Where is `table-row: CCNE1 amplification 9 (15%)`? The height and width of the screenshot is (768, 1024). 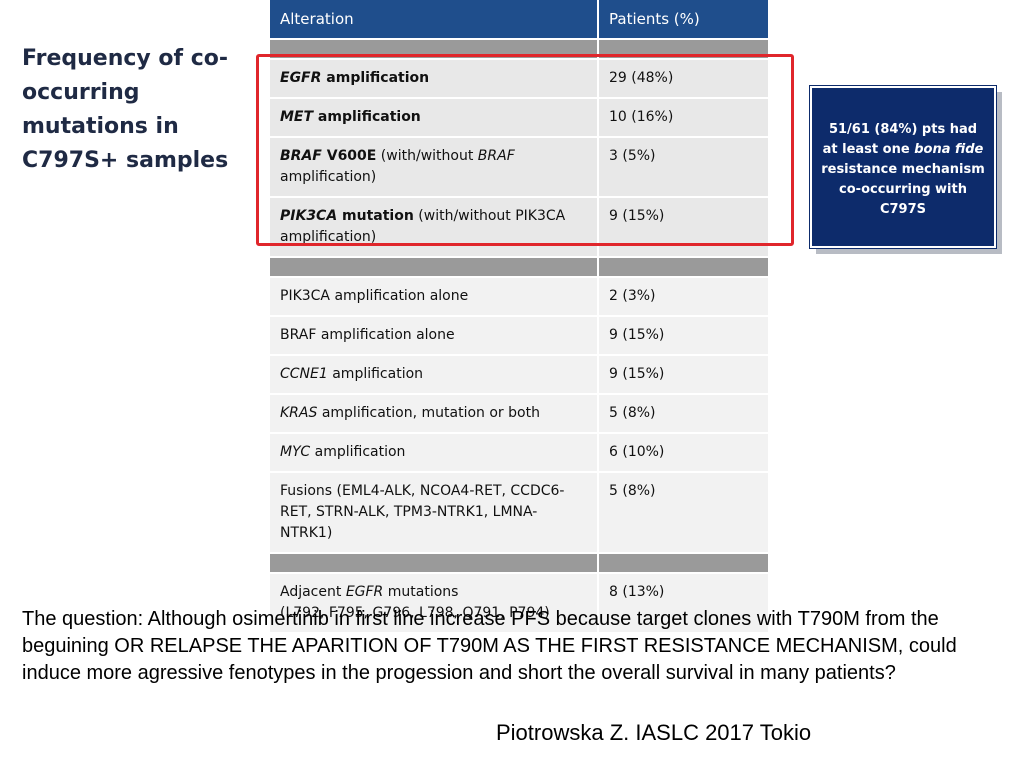
table-row: CCNE1 amplification 9 (15%) is located at coordinates (519, 375).